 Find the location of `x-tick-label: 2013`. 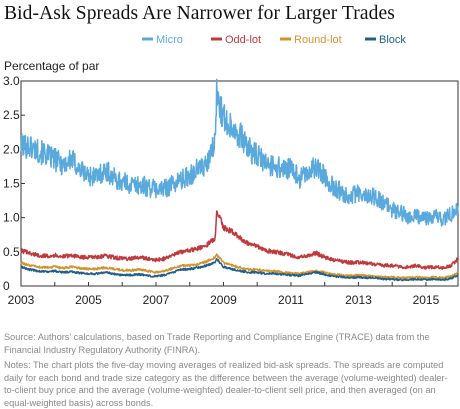

x-tick-label: 2013 is located at coordinates (358, 300).